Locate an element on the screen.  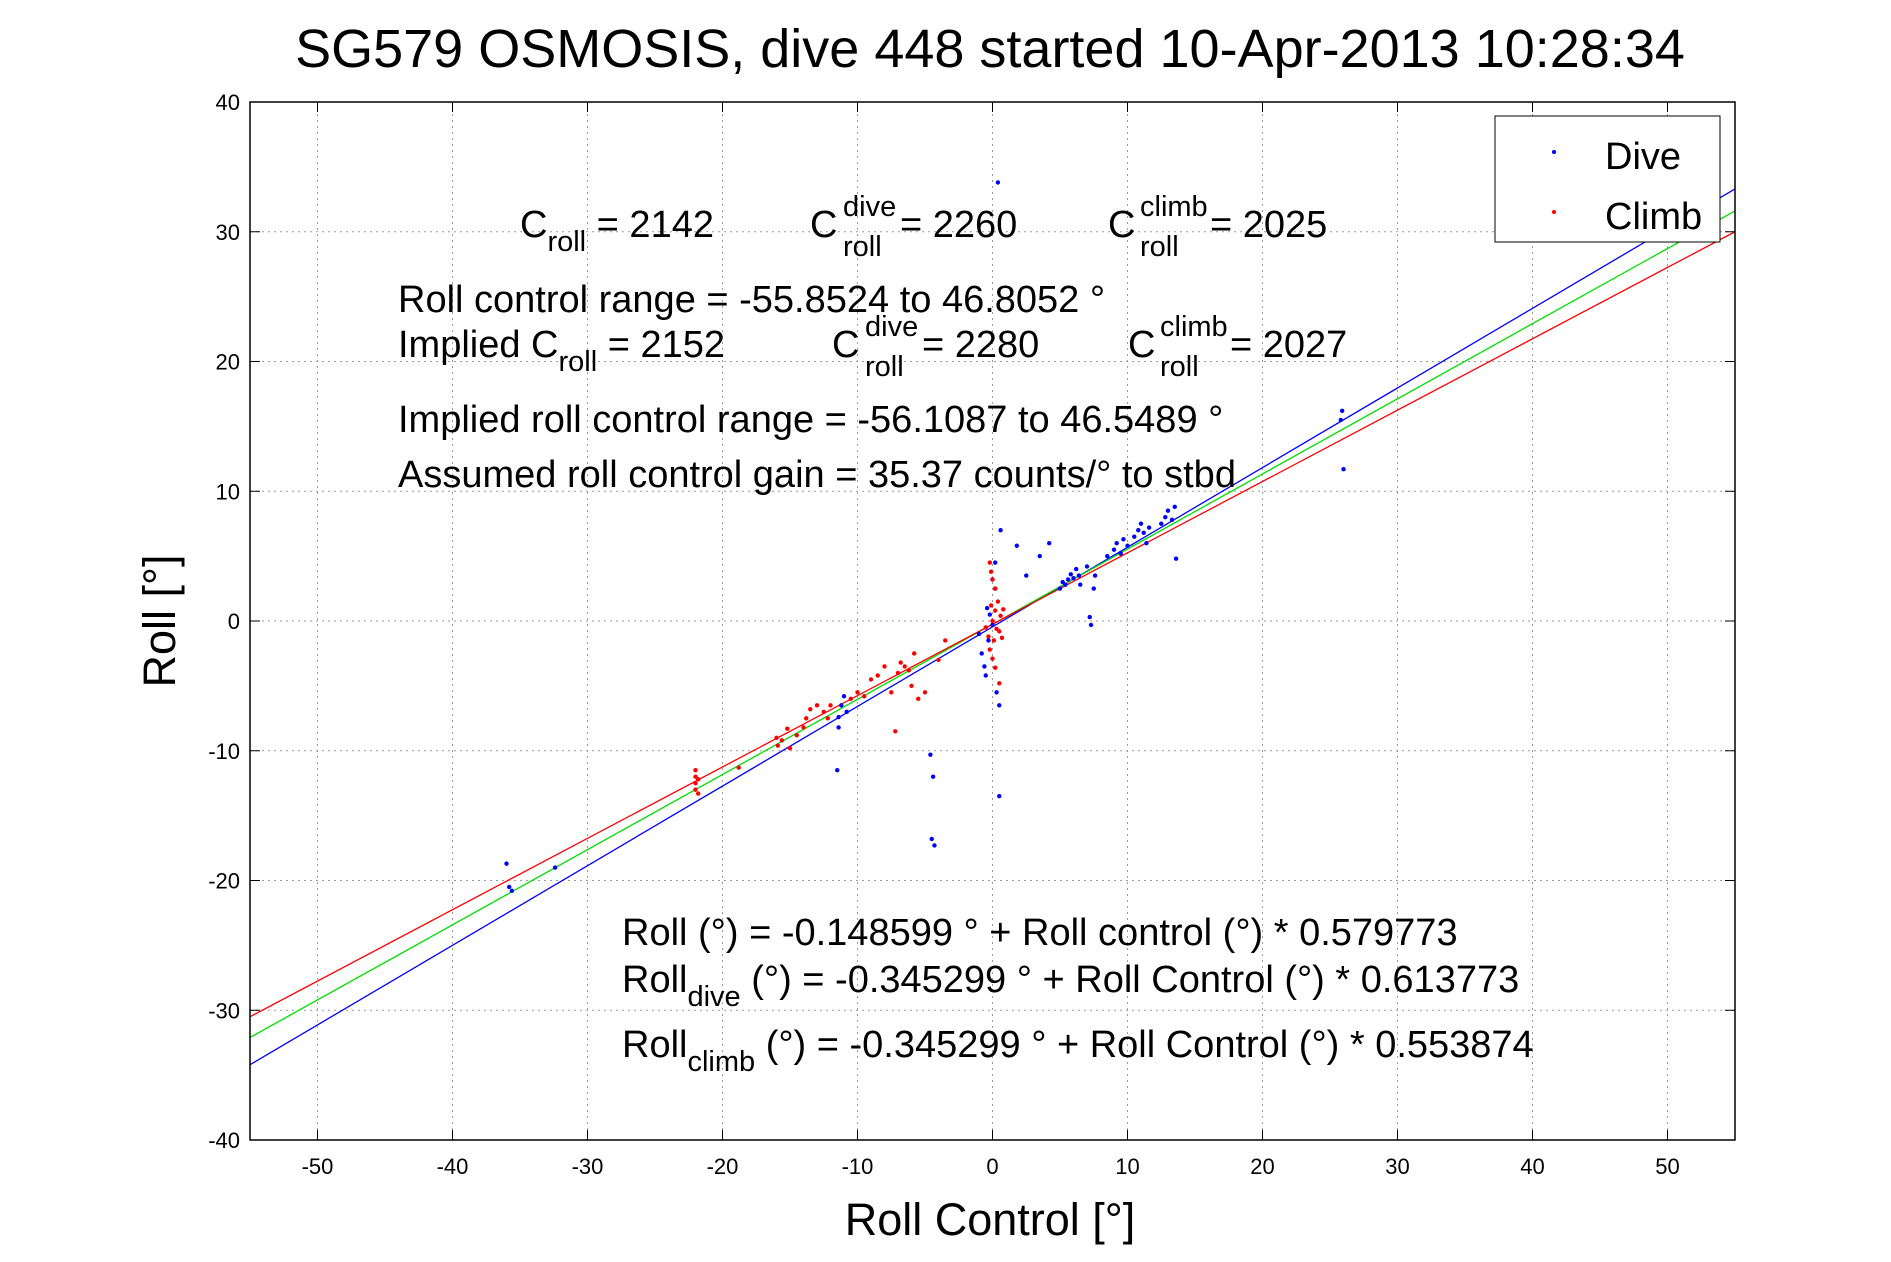
x-tick-label: 10 is located at coordinates (1127, 1166).